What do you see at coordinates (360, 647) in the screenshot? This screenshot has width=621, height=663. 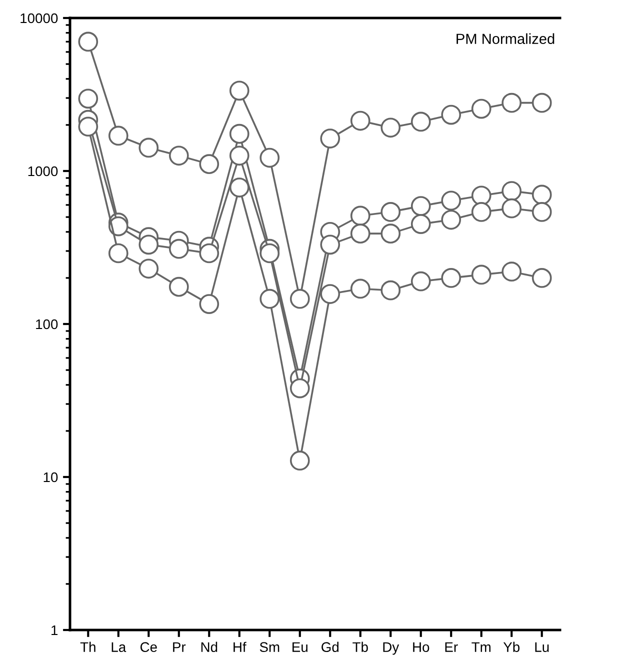 I see `x-tick-label: Tb` at bounding box center [360, 647].